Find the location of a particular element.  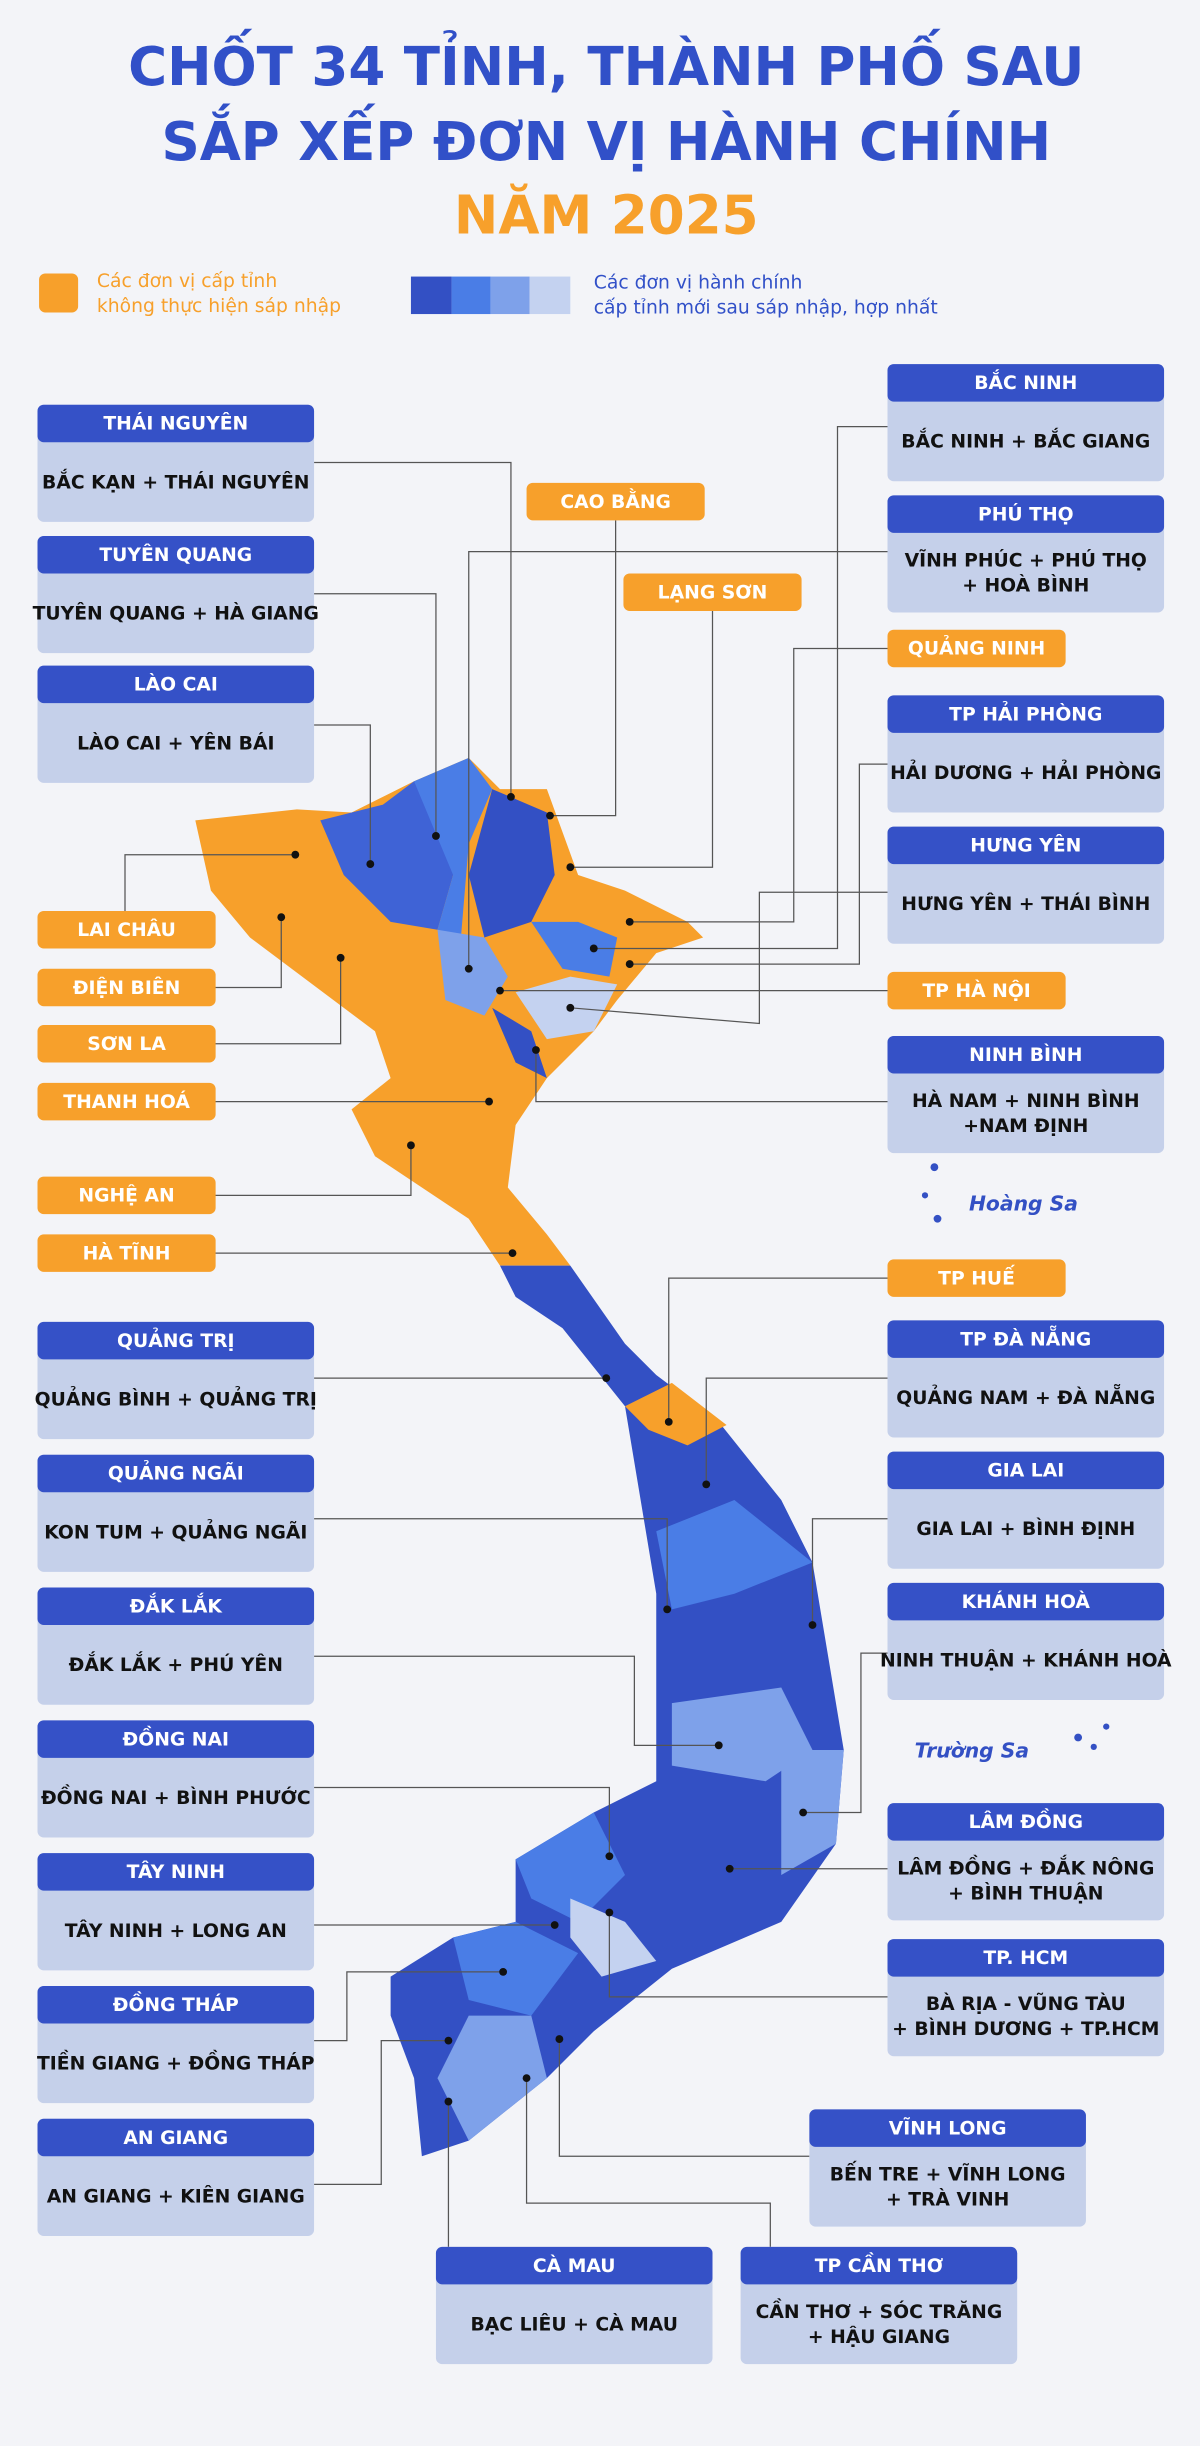

box-members: TIỀN GIANG + ĐỒNG THÁP is located at coordinates (176, 2062).